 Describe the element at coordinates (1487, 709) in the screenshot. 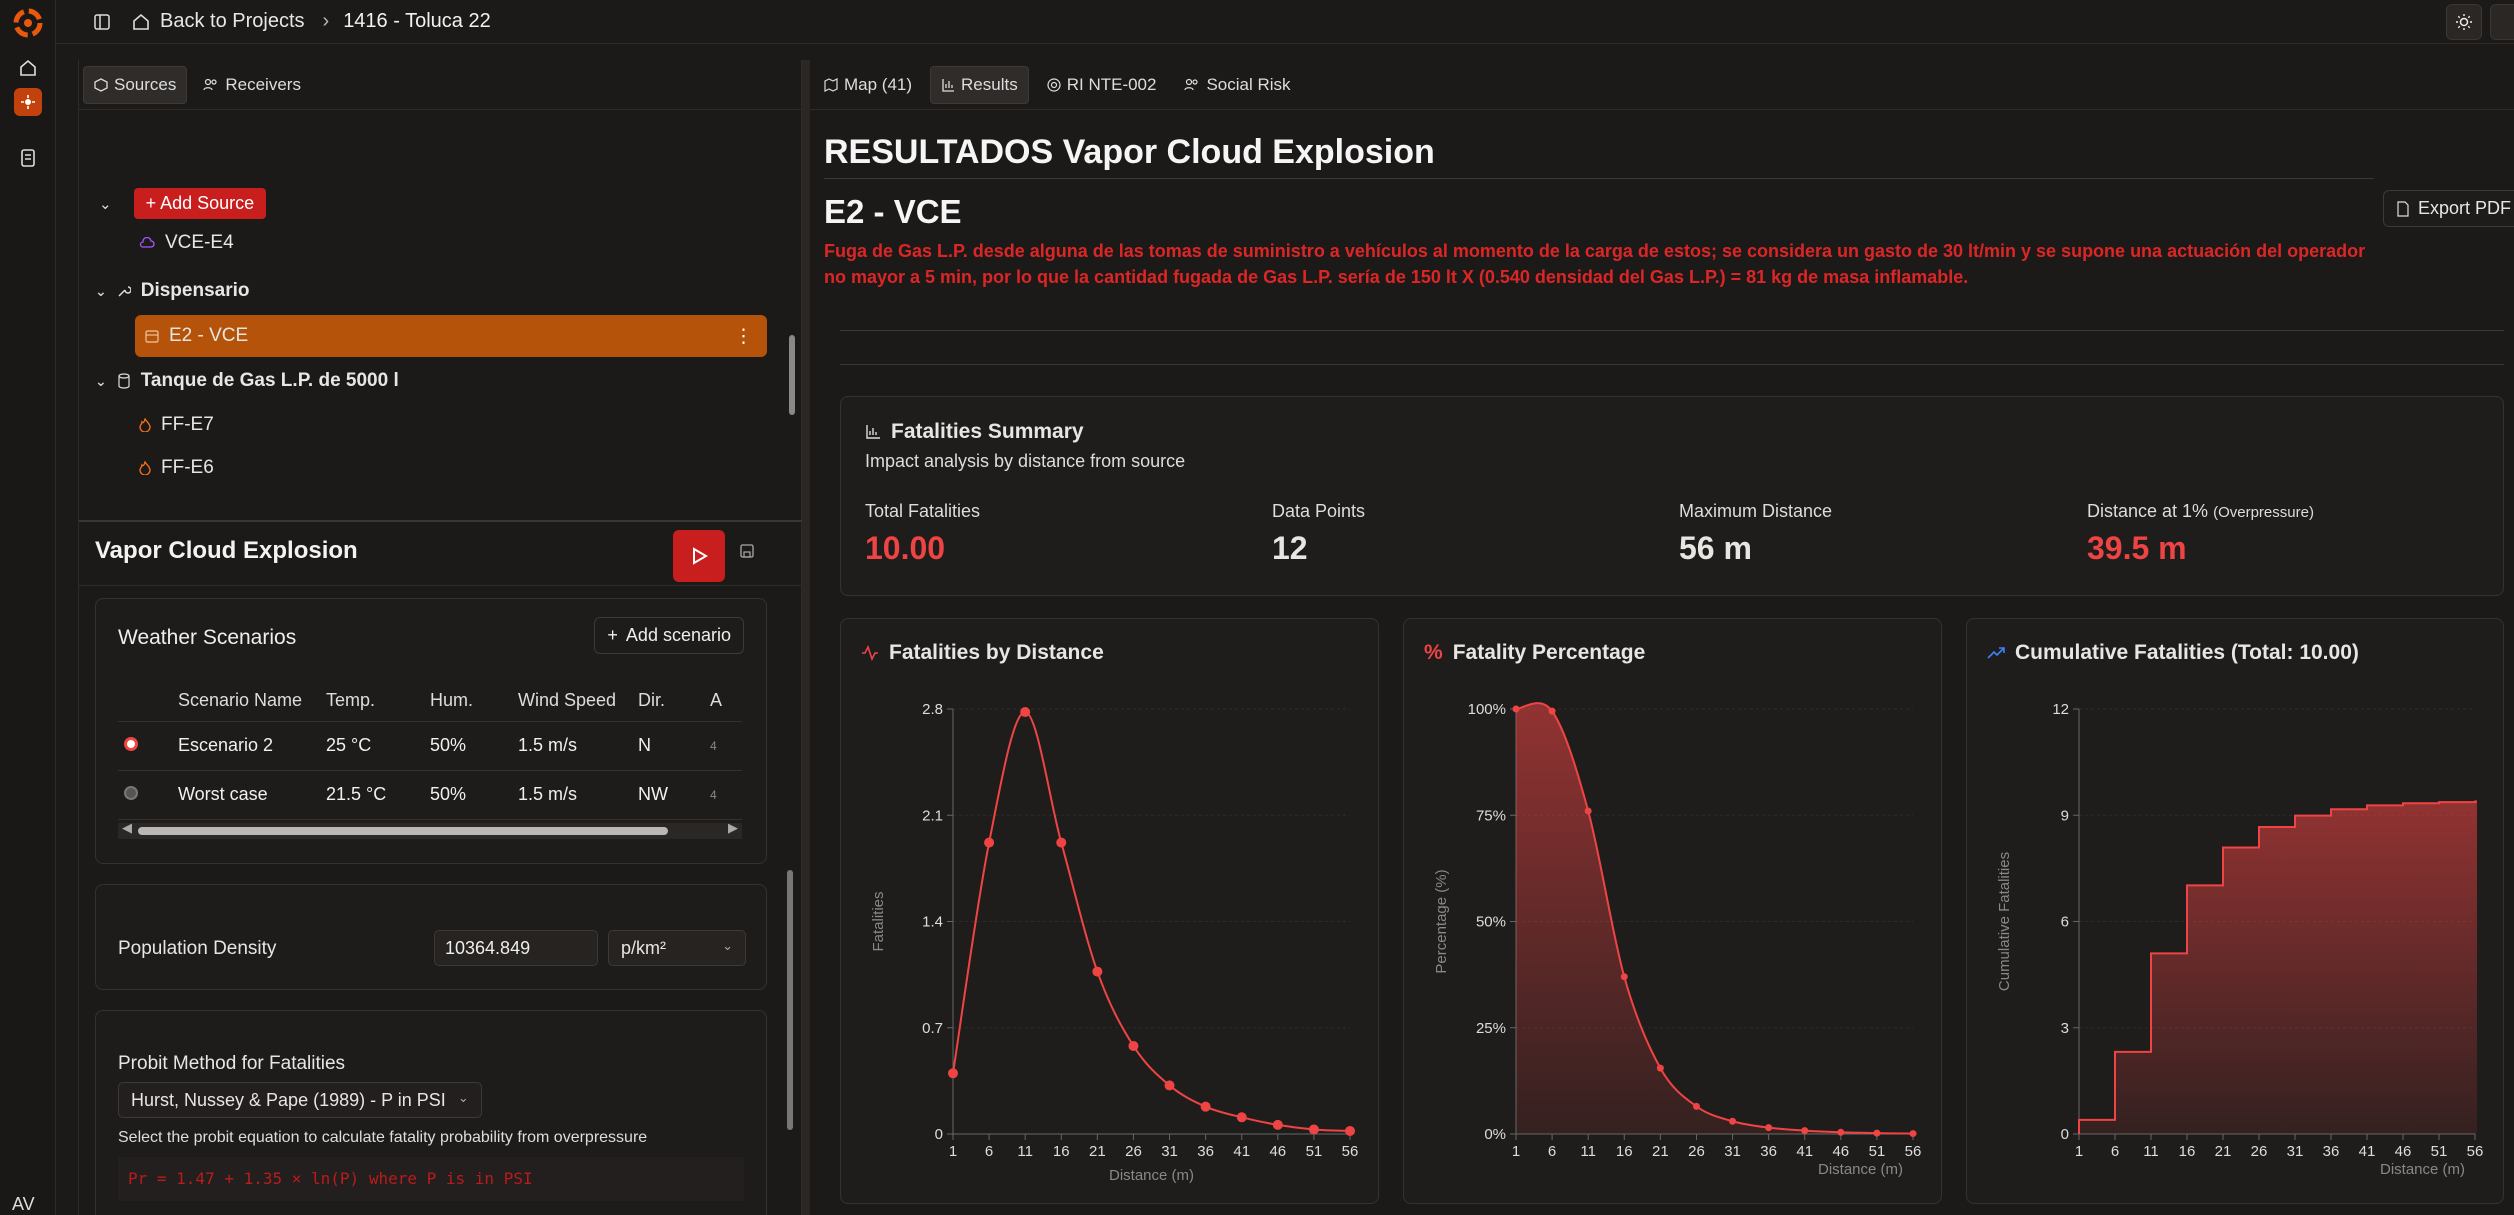

I see `y-tick-label: 100%` at that location.